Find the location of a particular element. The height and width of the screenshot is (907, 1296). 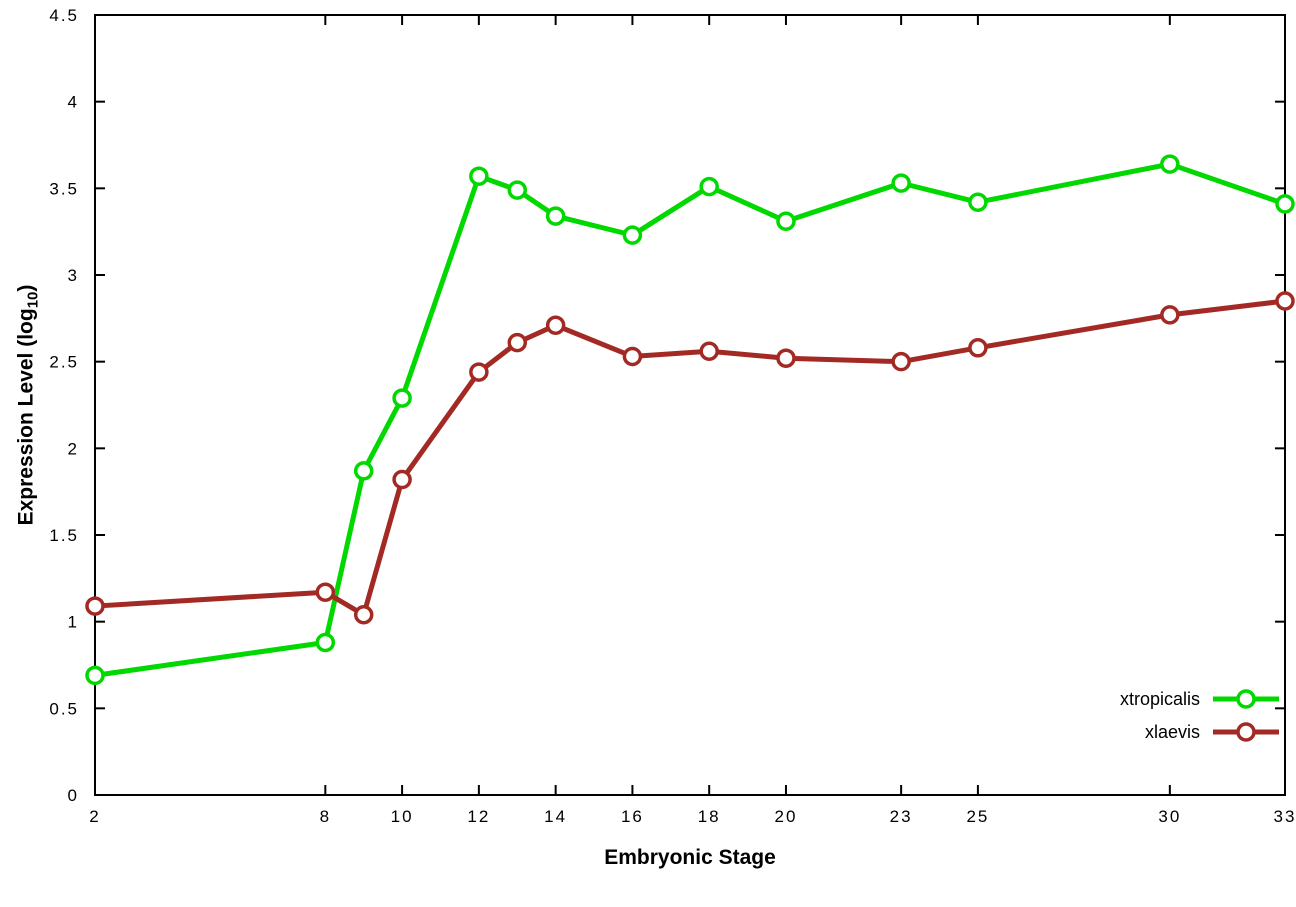

y-axis-title-close: ) is located at coordinates (26, 288).